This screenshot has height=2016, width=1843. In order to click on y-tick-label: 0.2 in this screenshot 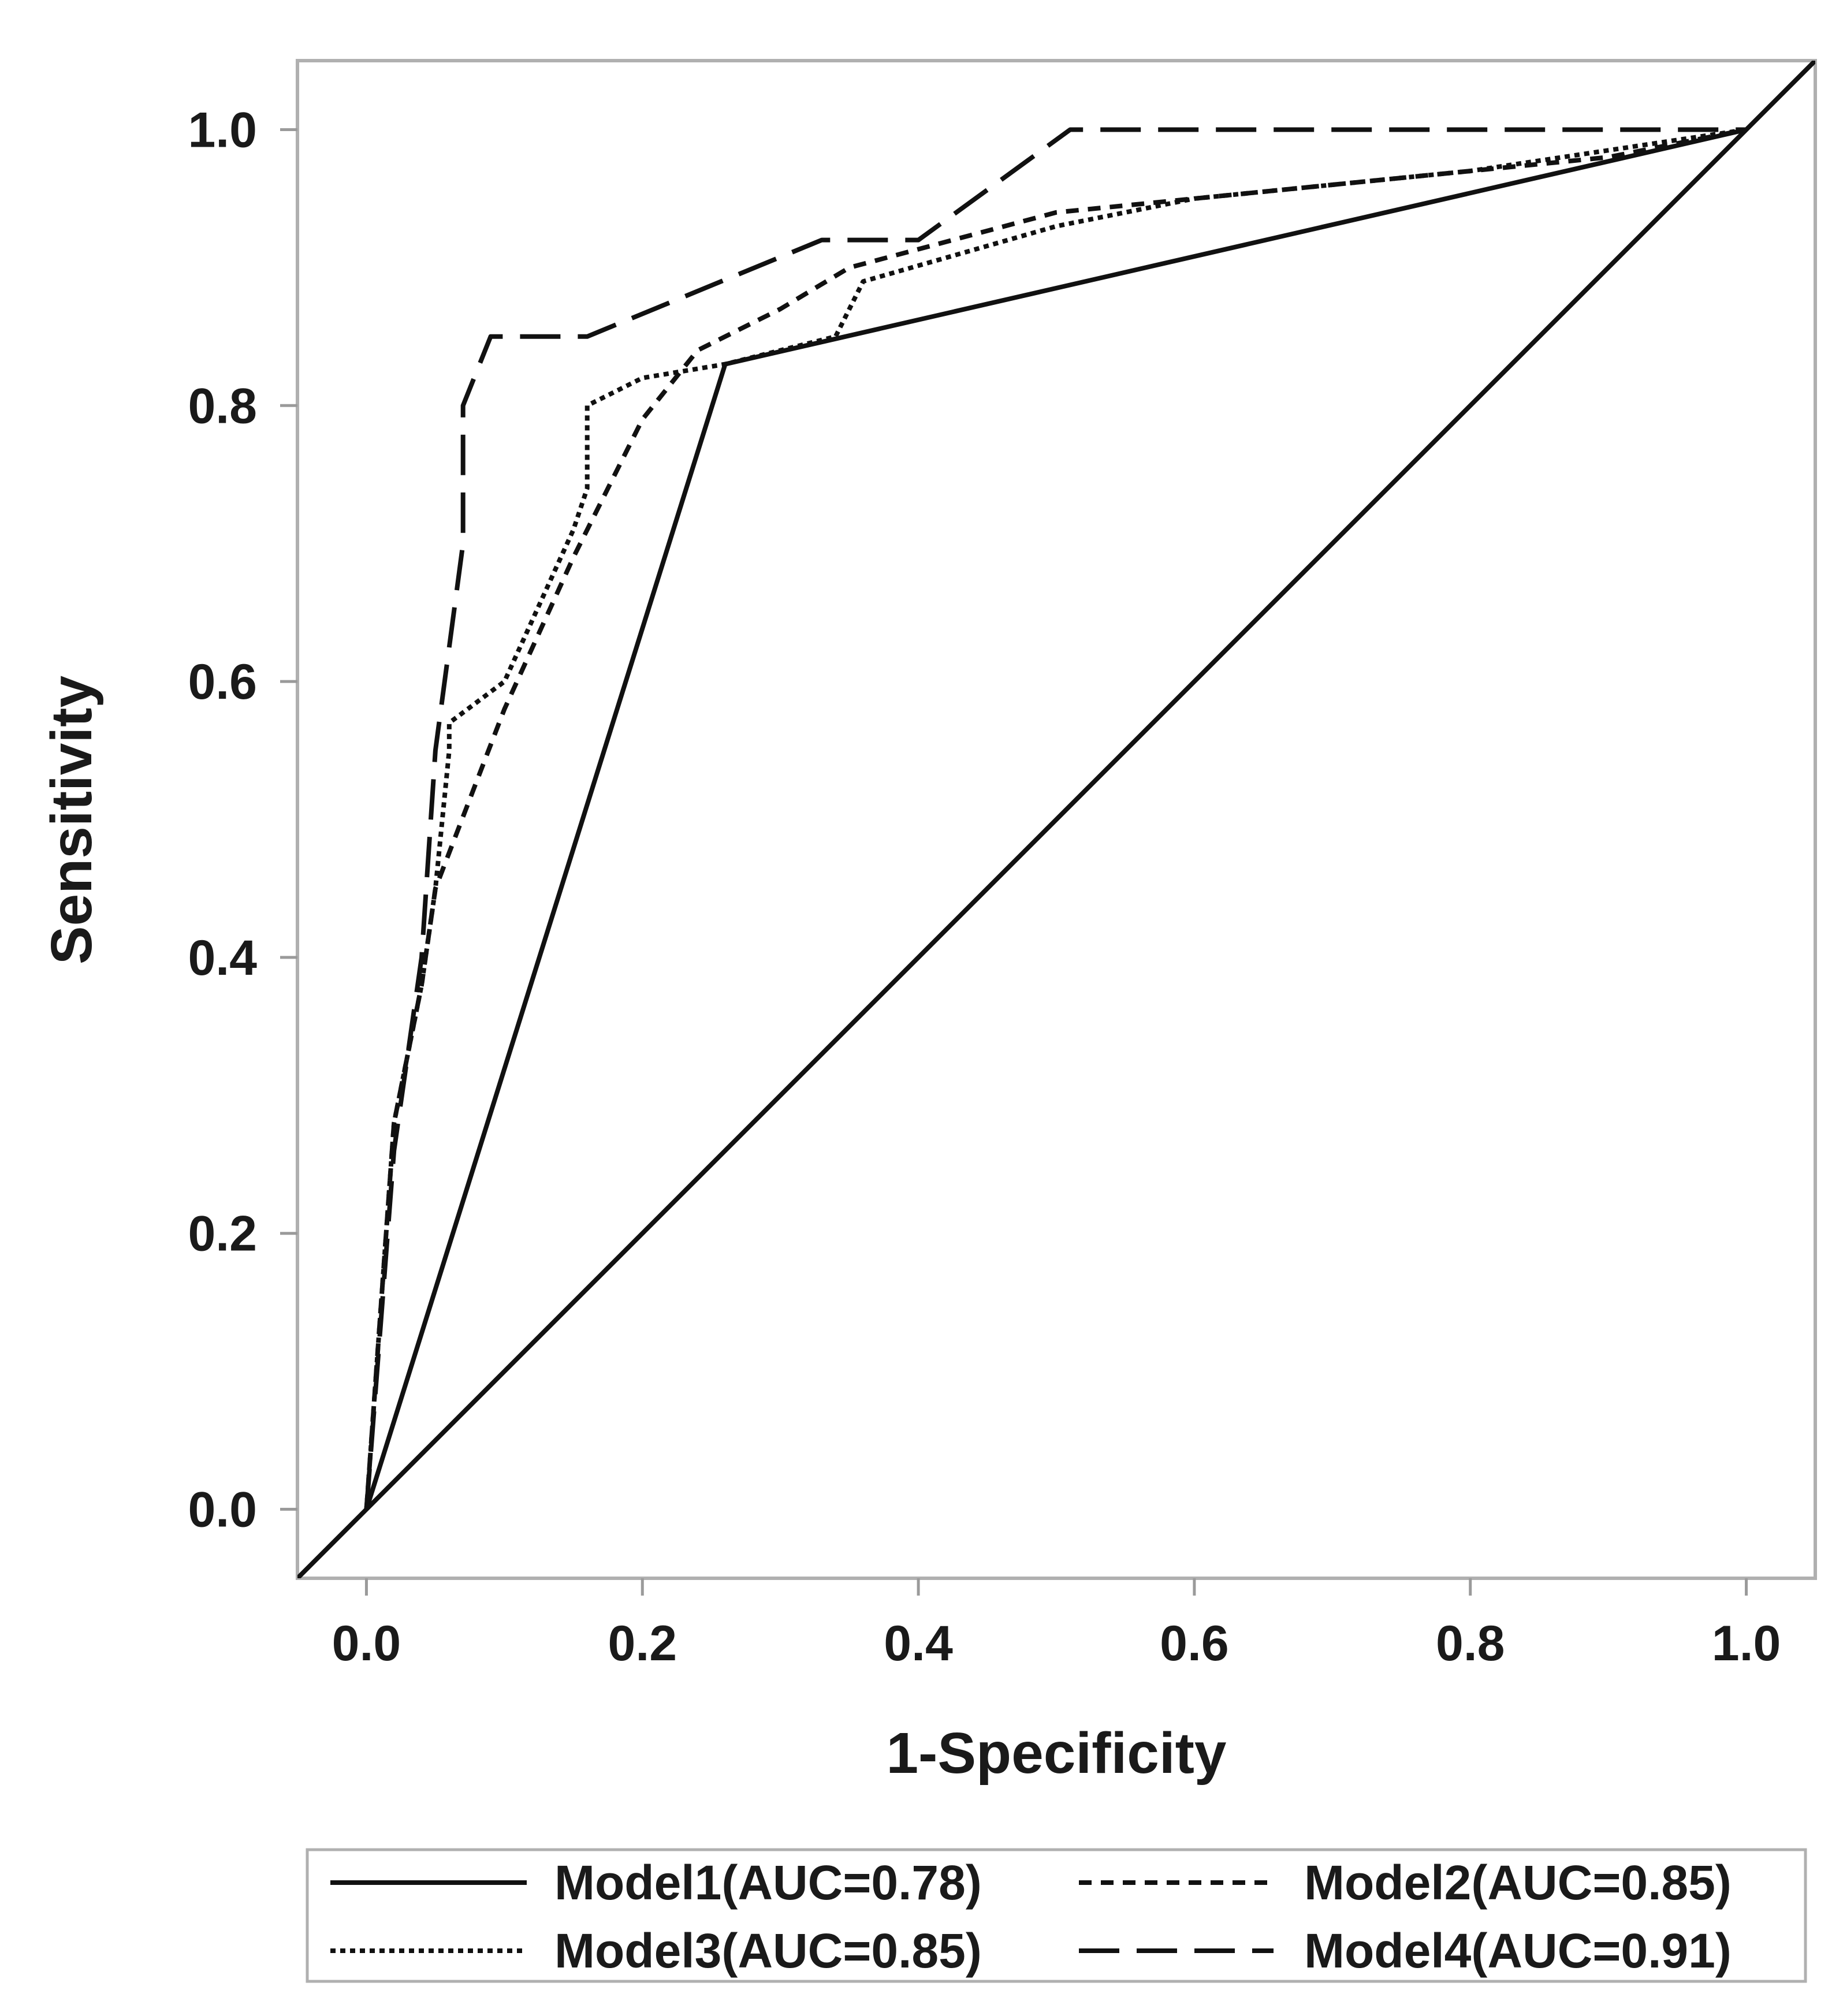, I will do `click(222, 1234)`.